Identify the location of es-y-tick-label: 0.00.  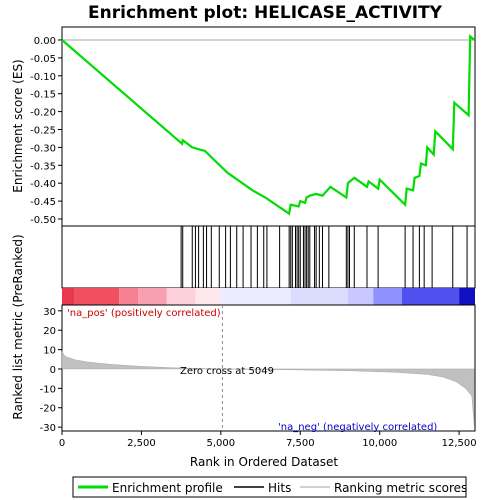
(45, 41).